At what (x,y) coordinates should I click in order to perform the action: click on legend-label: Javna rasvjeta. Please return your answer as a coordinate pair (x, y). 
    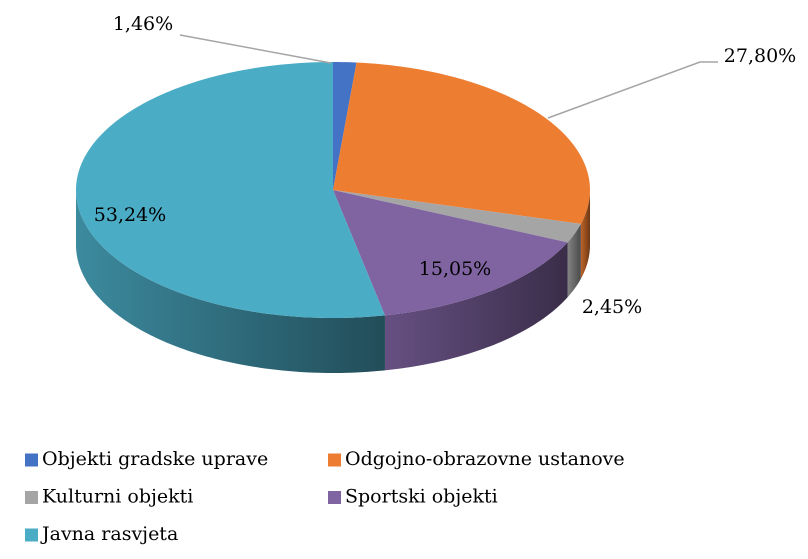
    Looking at the image, I should click on (109, 534).